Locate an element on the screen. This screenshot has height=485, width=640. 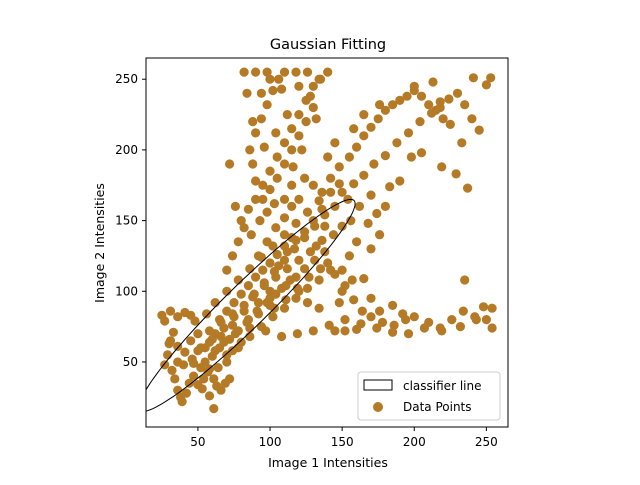
x-axis: 50 100 150 200 250 is located at coordinates (344, 438).